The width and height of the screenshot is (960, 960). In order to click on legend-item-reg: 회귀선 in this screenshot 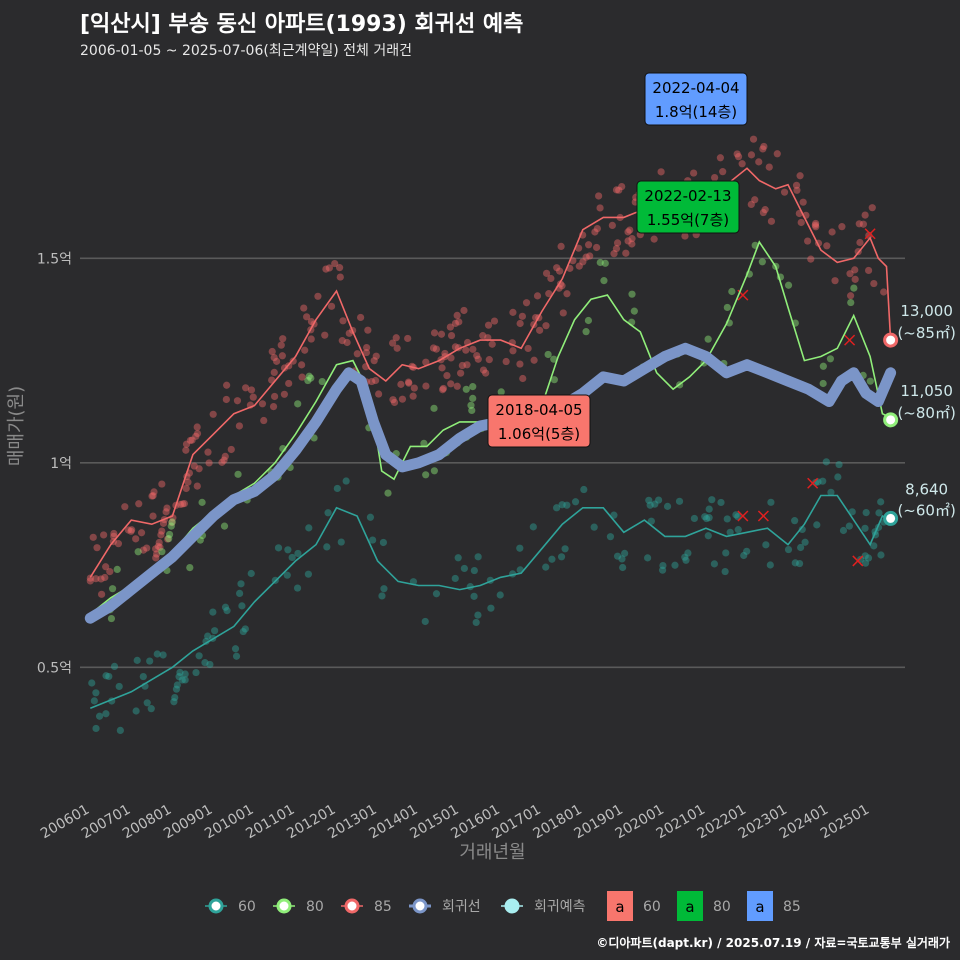, I will do `click(445, 906)`.